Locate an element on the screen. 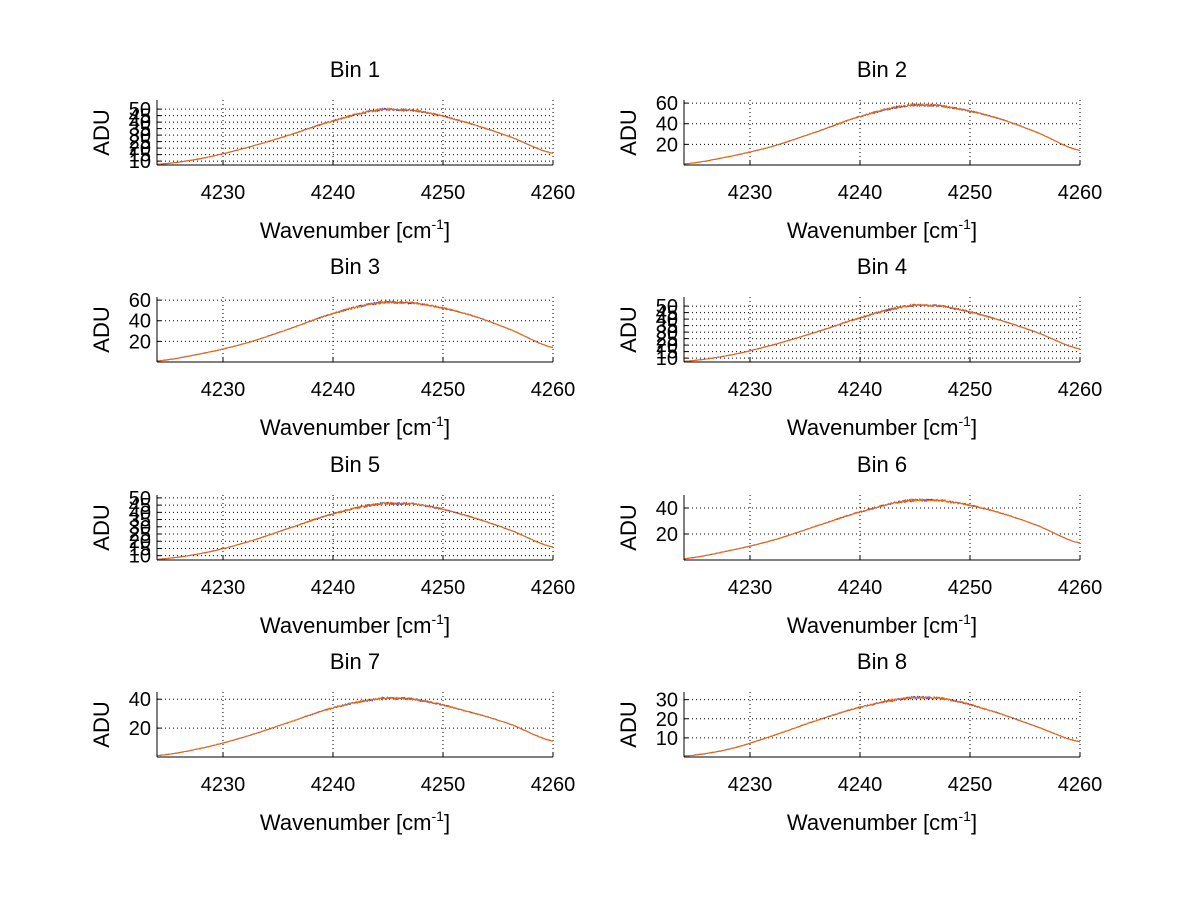 This screenshot has height=901, width=1200. panel-title: Bin 1 is located at coordinates (355, 69).